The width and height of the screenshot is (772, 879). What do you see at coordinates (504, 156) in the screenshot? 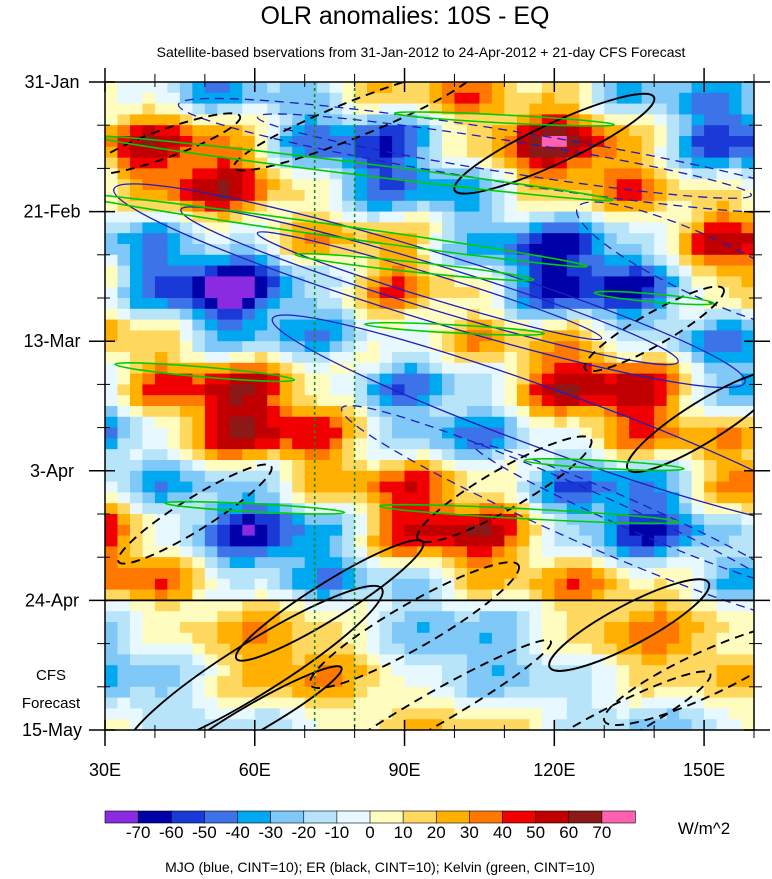
I see `mjo-contour` at bounding box center [504, 156].